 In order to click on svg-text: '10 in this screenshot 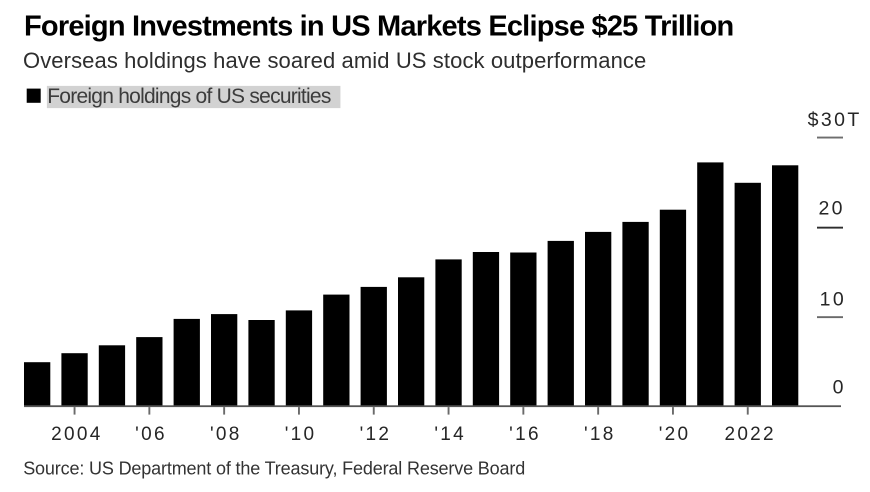, I will do `click(301, 434)`.